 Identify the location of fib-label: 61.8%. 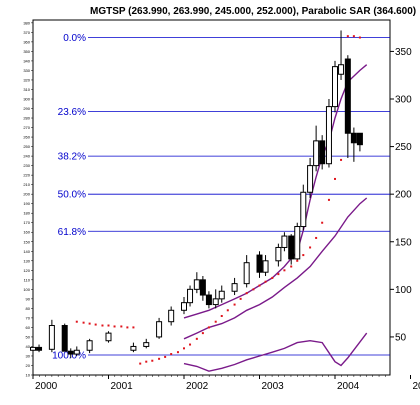
(72, 232).